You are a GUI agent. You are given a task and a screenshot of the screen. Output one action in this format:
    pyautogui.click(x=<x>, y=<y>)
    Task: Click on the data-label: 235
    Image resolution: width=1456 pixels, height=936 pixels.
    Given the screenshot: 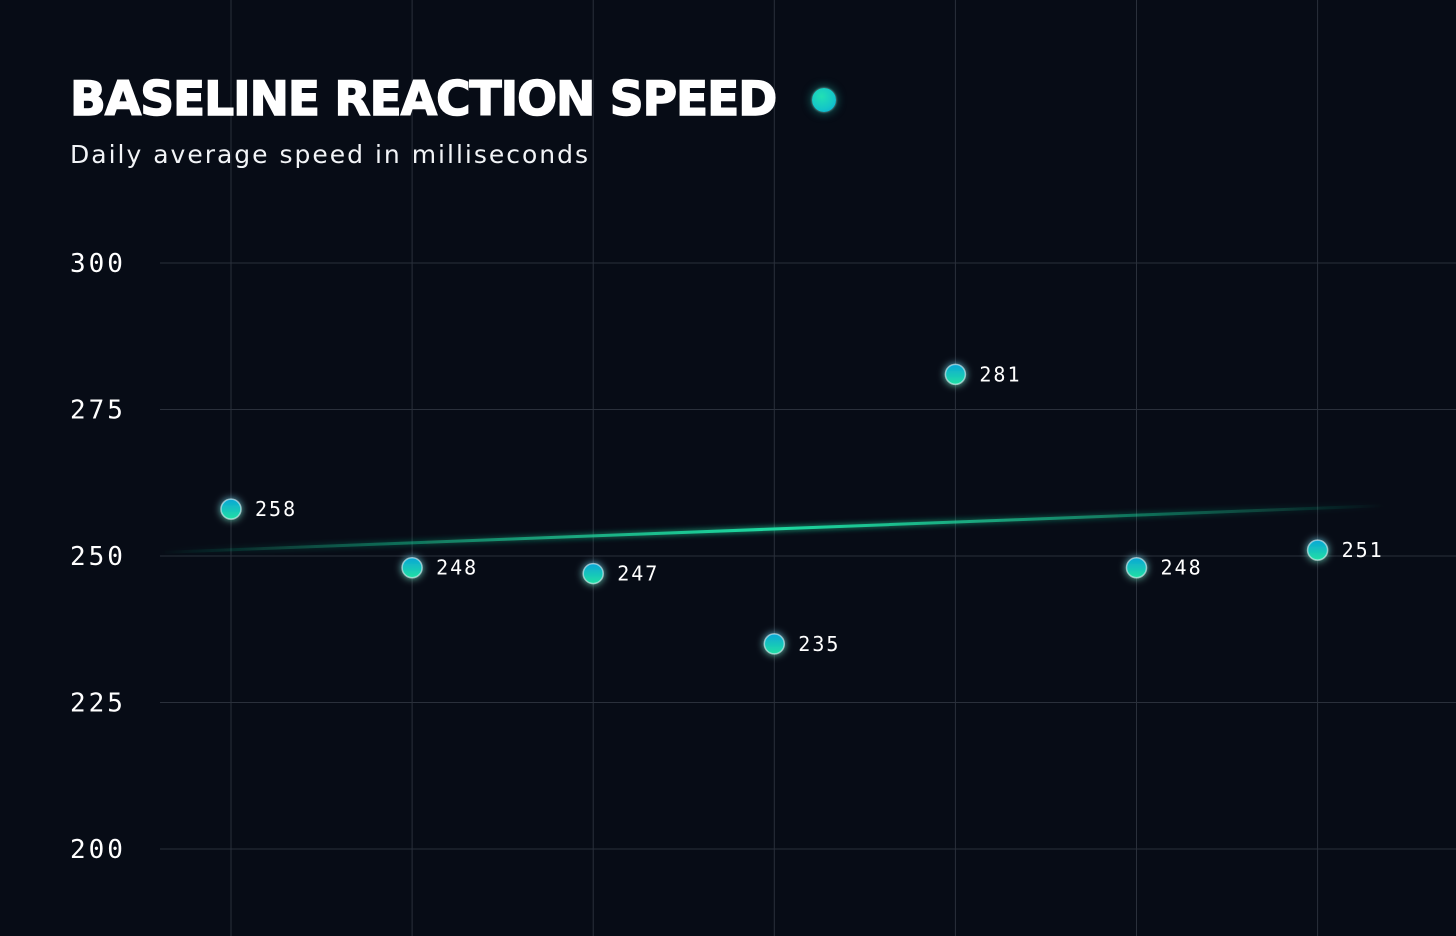 What is the action you would take?
    pyautogui.click(x=819, y=644)
    